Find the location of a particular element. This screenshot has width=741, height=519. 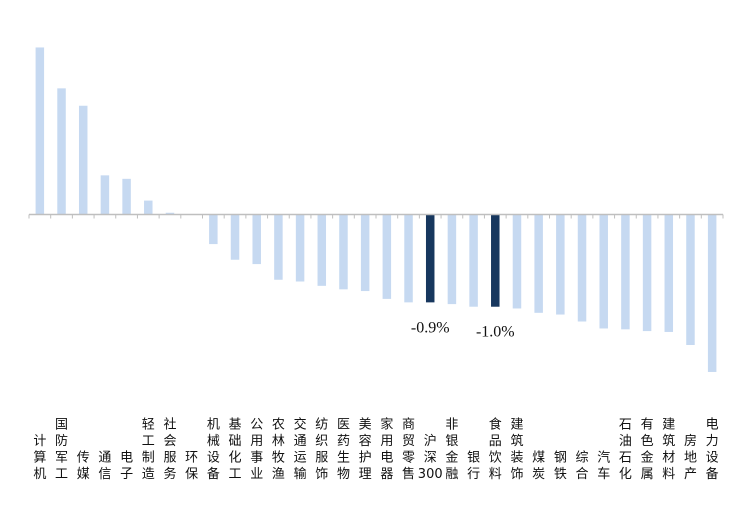

category-label: 电子 is located at coordinates (126, 467).